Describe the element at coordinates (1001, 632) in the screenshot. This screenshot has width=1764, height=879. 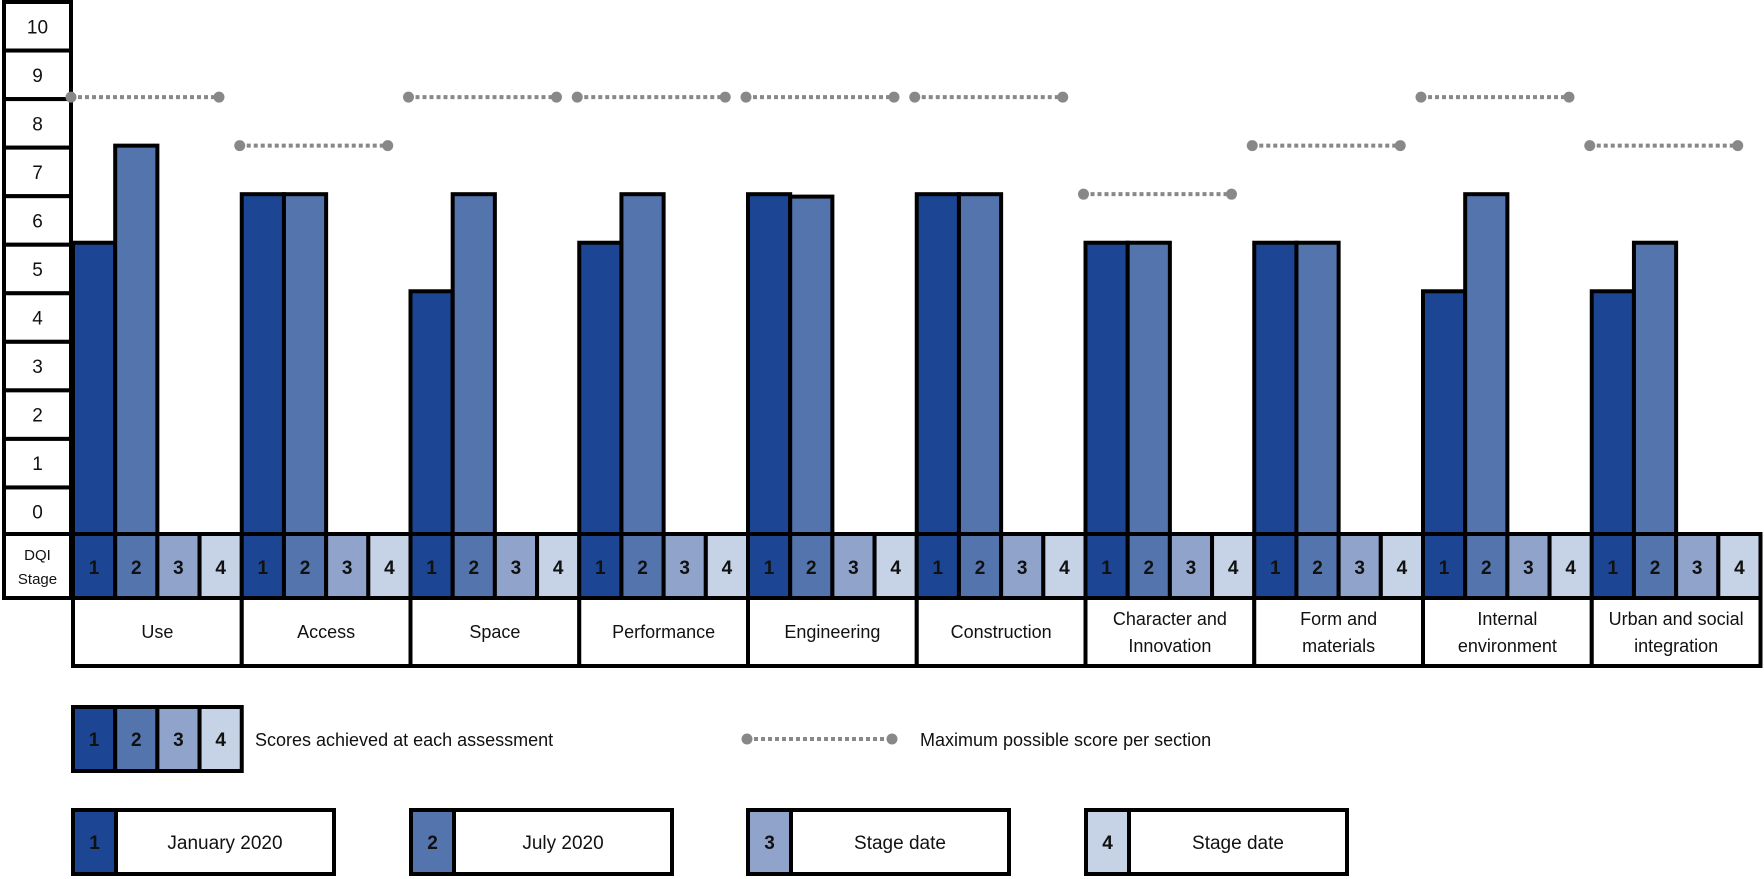
I see `category-label: Construction` at that location.